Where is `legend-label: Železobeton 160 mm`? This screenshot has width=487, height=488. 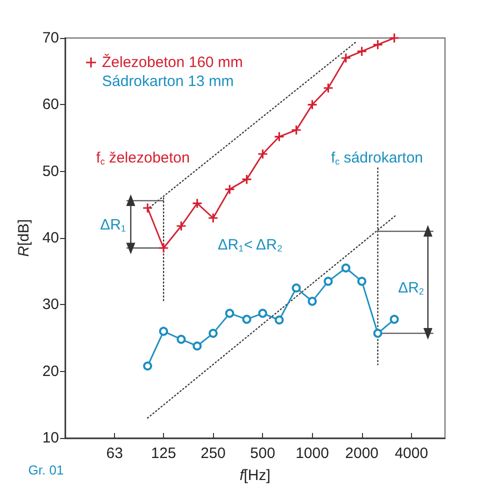
legend-label: Železobeton 160 mm is located at coordinates (172, 62).